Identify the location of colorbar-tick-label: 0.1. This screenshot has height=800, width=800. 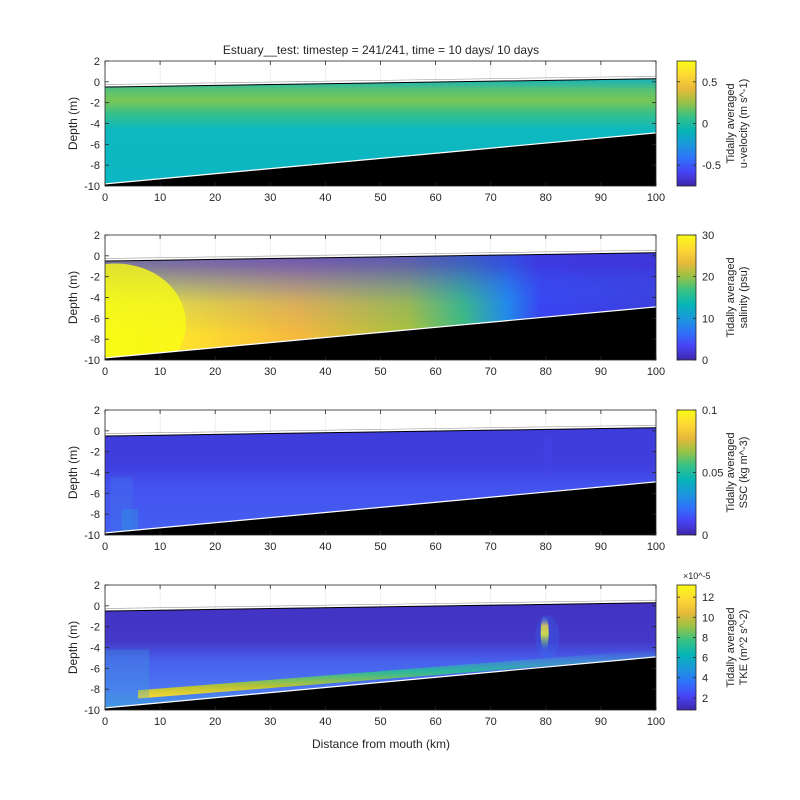
(709, 411).